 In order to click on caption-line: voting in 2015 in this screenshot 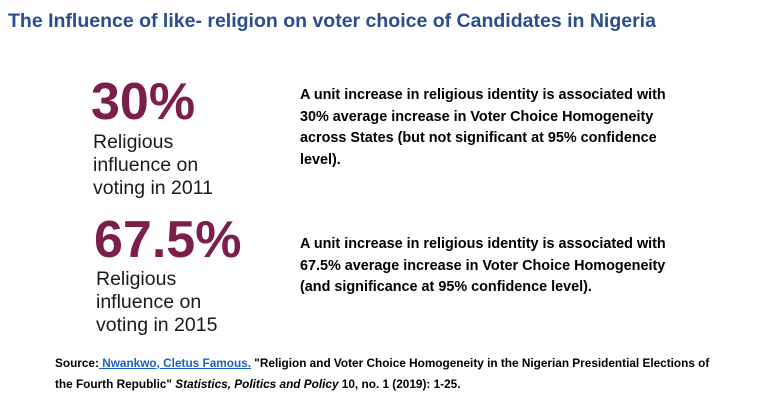, I will do `click(157, 325)`.